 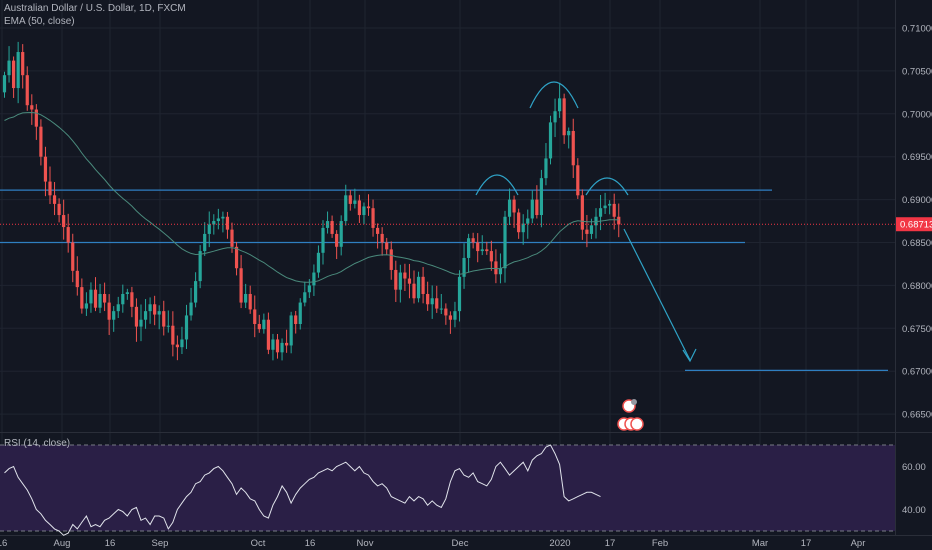 I want to click on rsi-tick-label: 40.00, so click(x=914, y=510).